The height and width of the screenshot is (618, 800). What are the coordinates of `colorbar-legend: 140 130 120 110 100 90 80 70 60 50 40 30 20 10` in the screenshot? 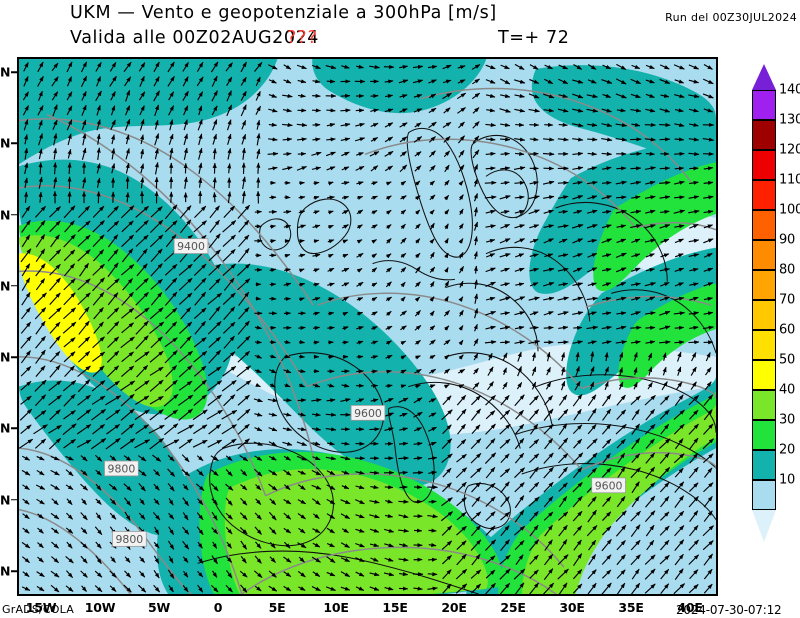 It's located at (776, 322).